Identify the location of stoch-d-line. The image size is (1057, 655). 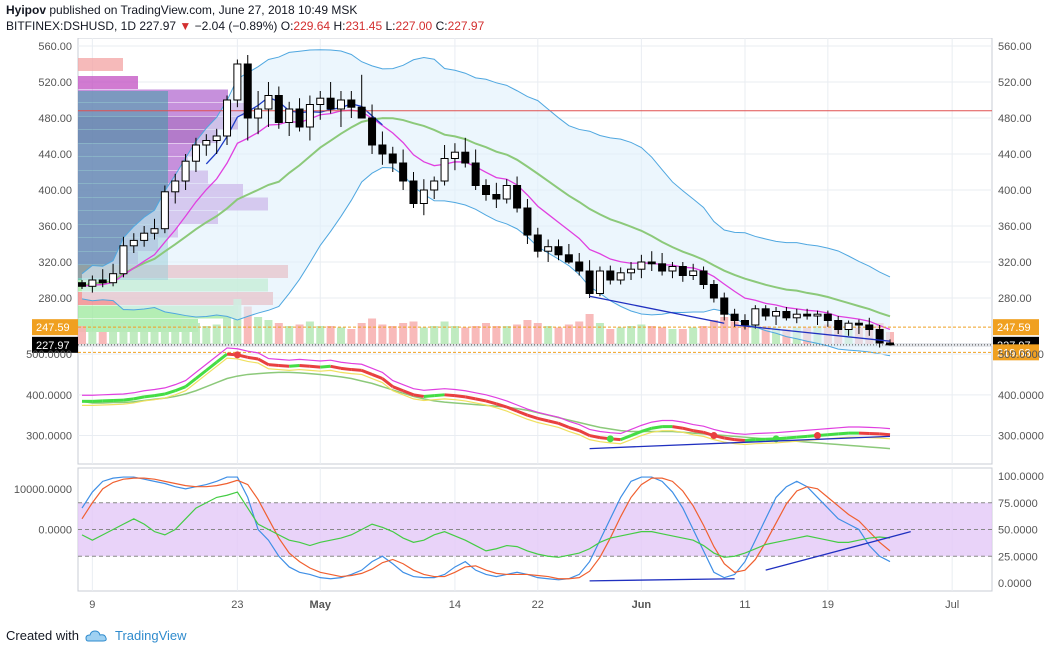
(486, 528).